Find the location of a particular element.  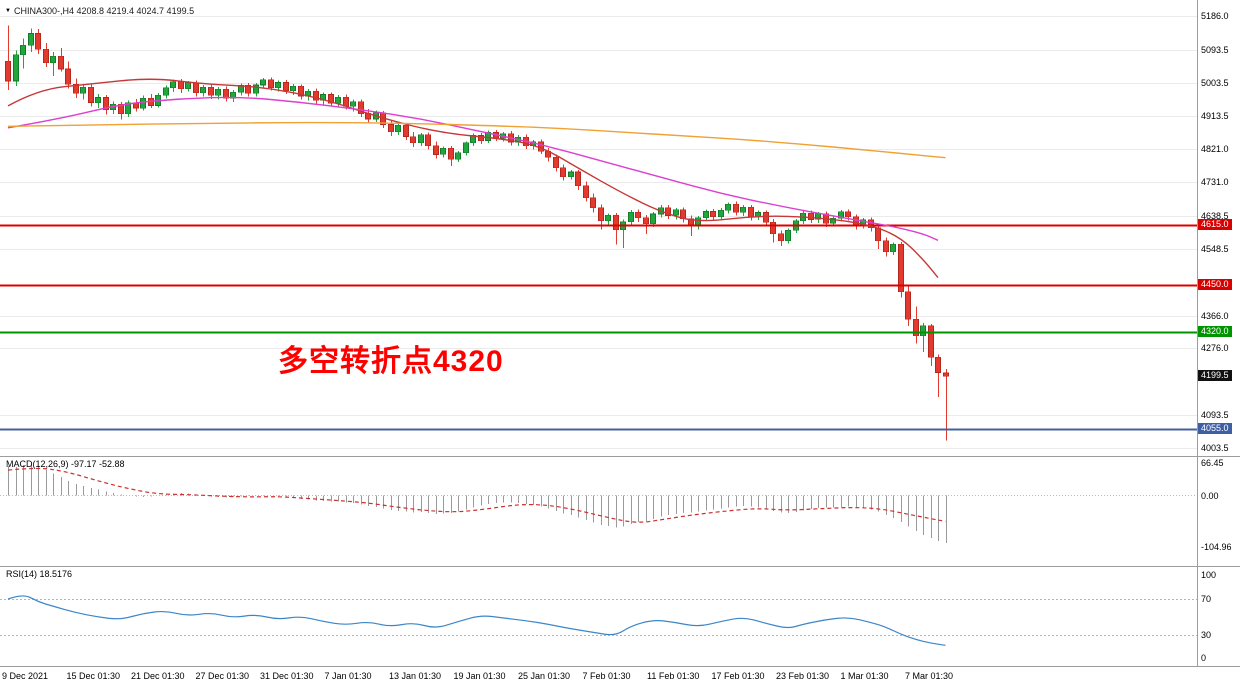

time-axis-label: 15 Dec 01:30 is located at coordinates (93, 676).